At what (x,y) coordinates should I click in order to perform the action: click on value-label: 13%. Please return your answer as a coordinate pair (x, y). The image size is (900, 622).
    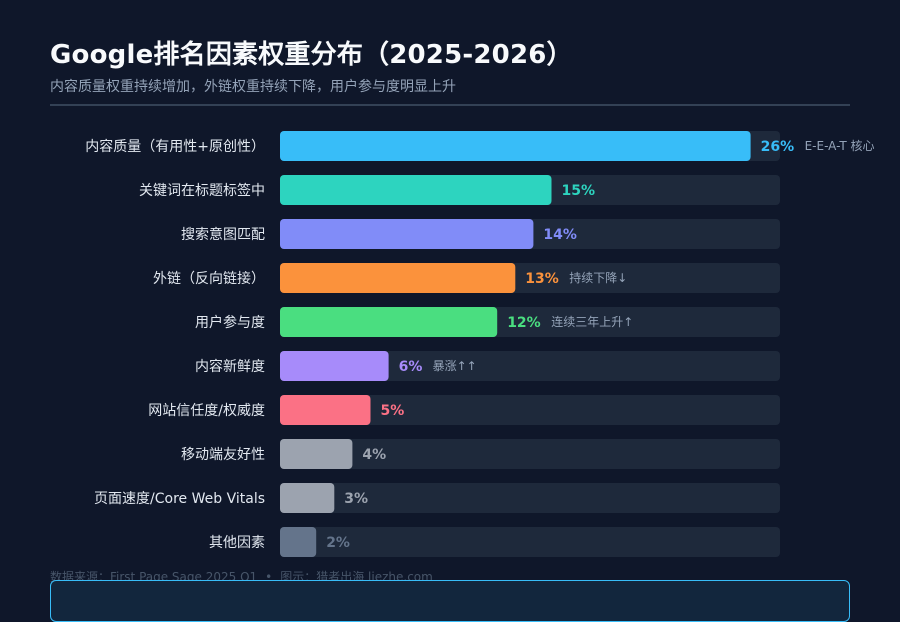
    Looking at the image, I should click on (542, 279).